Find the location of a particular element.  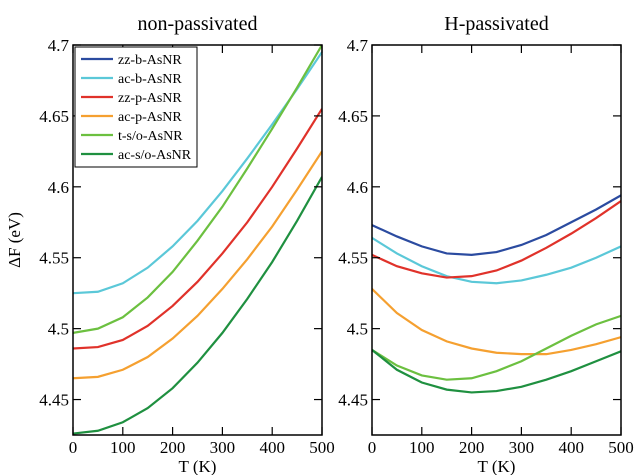

chart-title: non-passivated is located at coordinates (198, 24).